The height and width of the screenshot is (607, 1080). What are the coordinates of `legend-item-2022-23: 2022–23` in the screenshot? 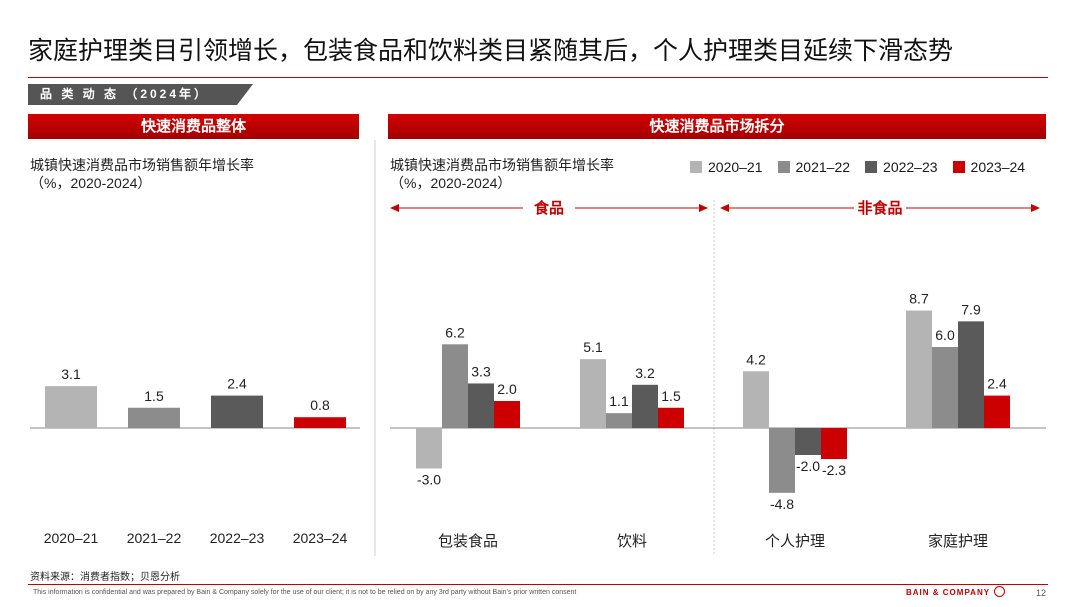 It's located at (901, 167).